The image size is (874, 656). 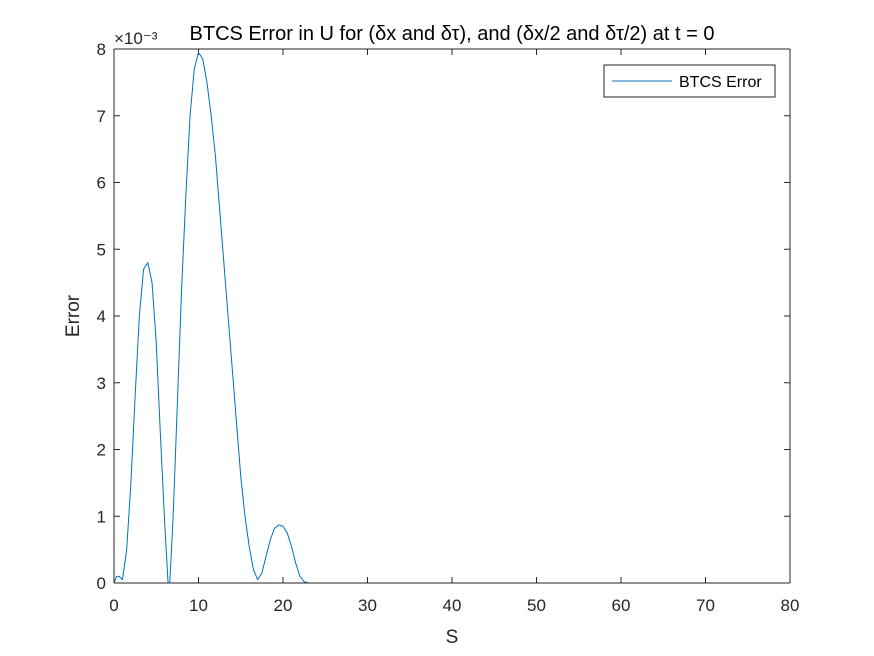 I want to click on x-tick-label: 30, so click(x=367, y=605).